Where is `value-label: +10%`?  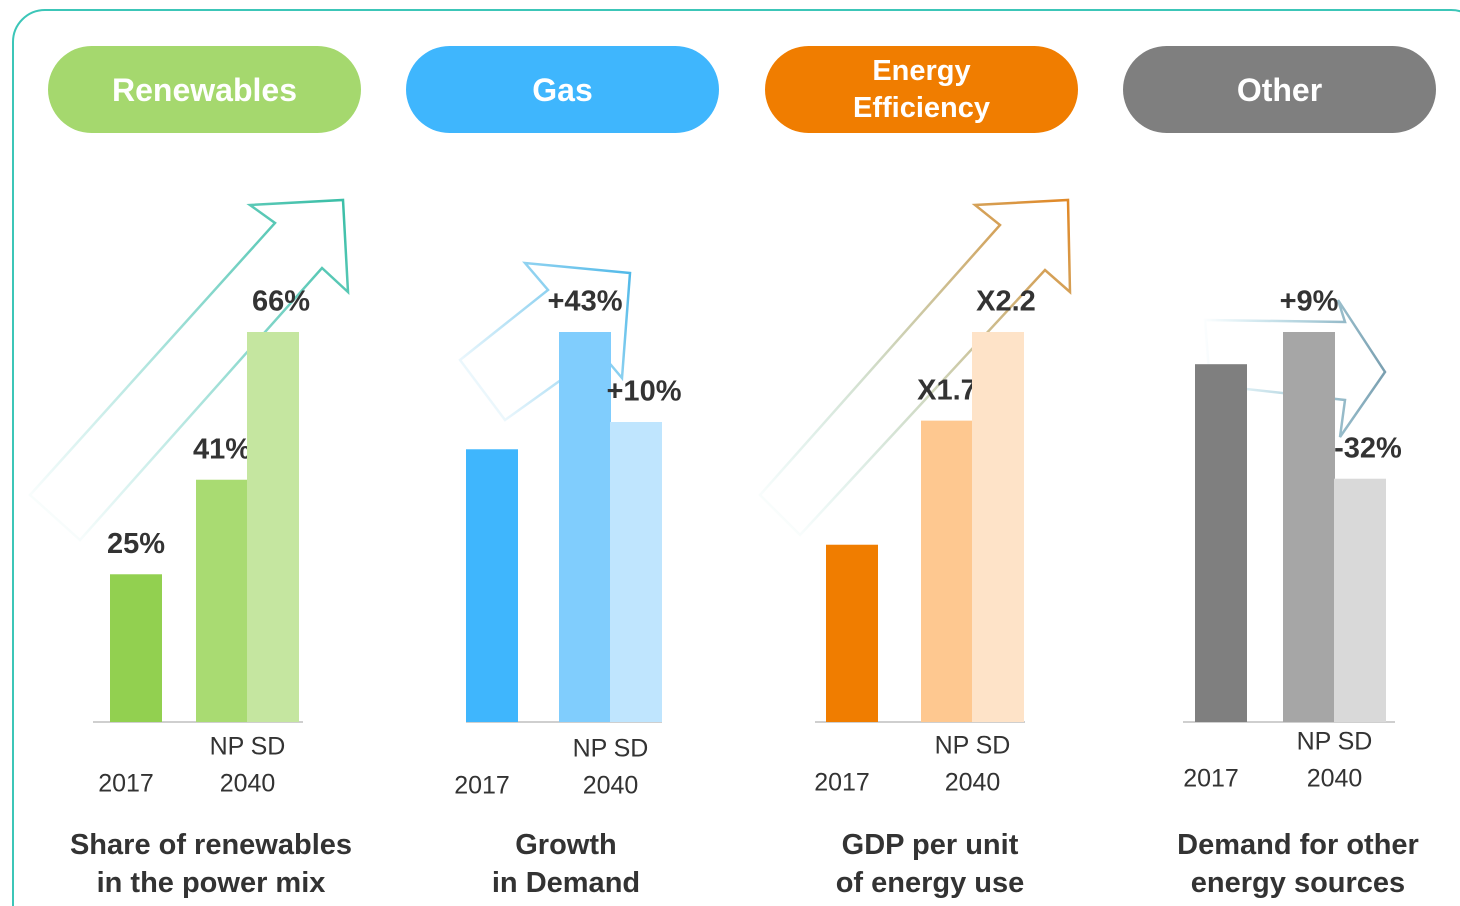
value-label: +10% is located at coordinates (644, 392).